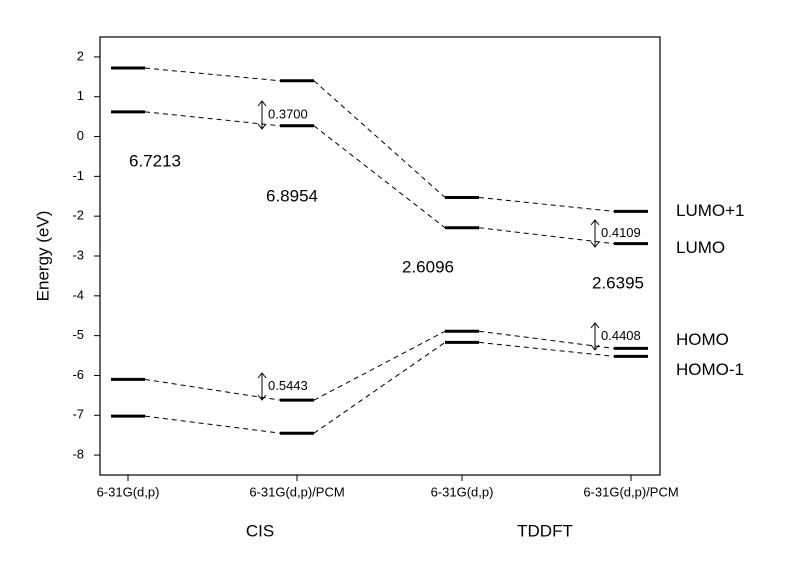 Image resolution: width=787 pixels, height=564 pixels. Describe the element at coordinates (621, 335) in the screenshot. I see `split-label: 0.4408` at that location.